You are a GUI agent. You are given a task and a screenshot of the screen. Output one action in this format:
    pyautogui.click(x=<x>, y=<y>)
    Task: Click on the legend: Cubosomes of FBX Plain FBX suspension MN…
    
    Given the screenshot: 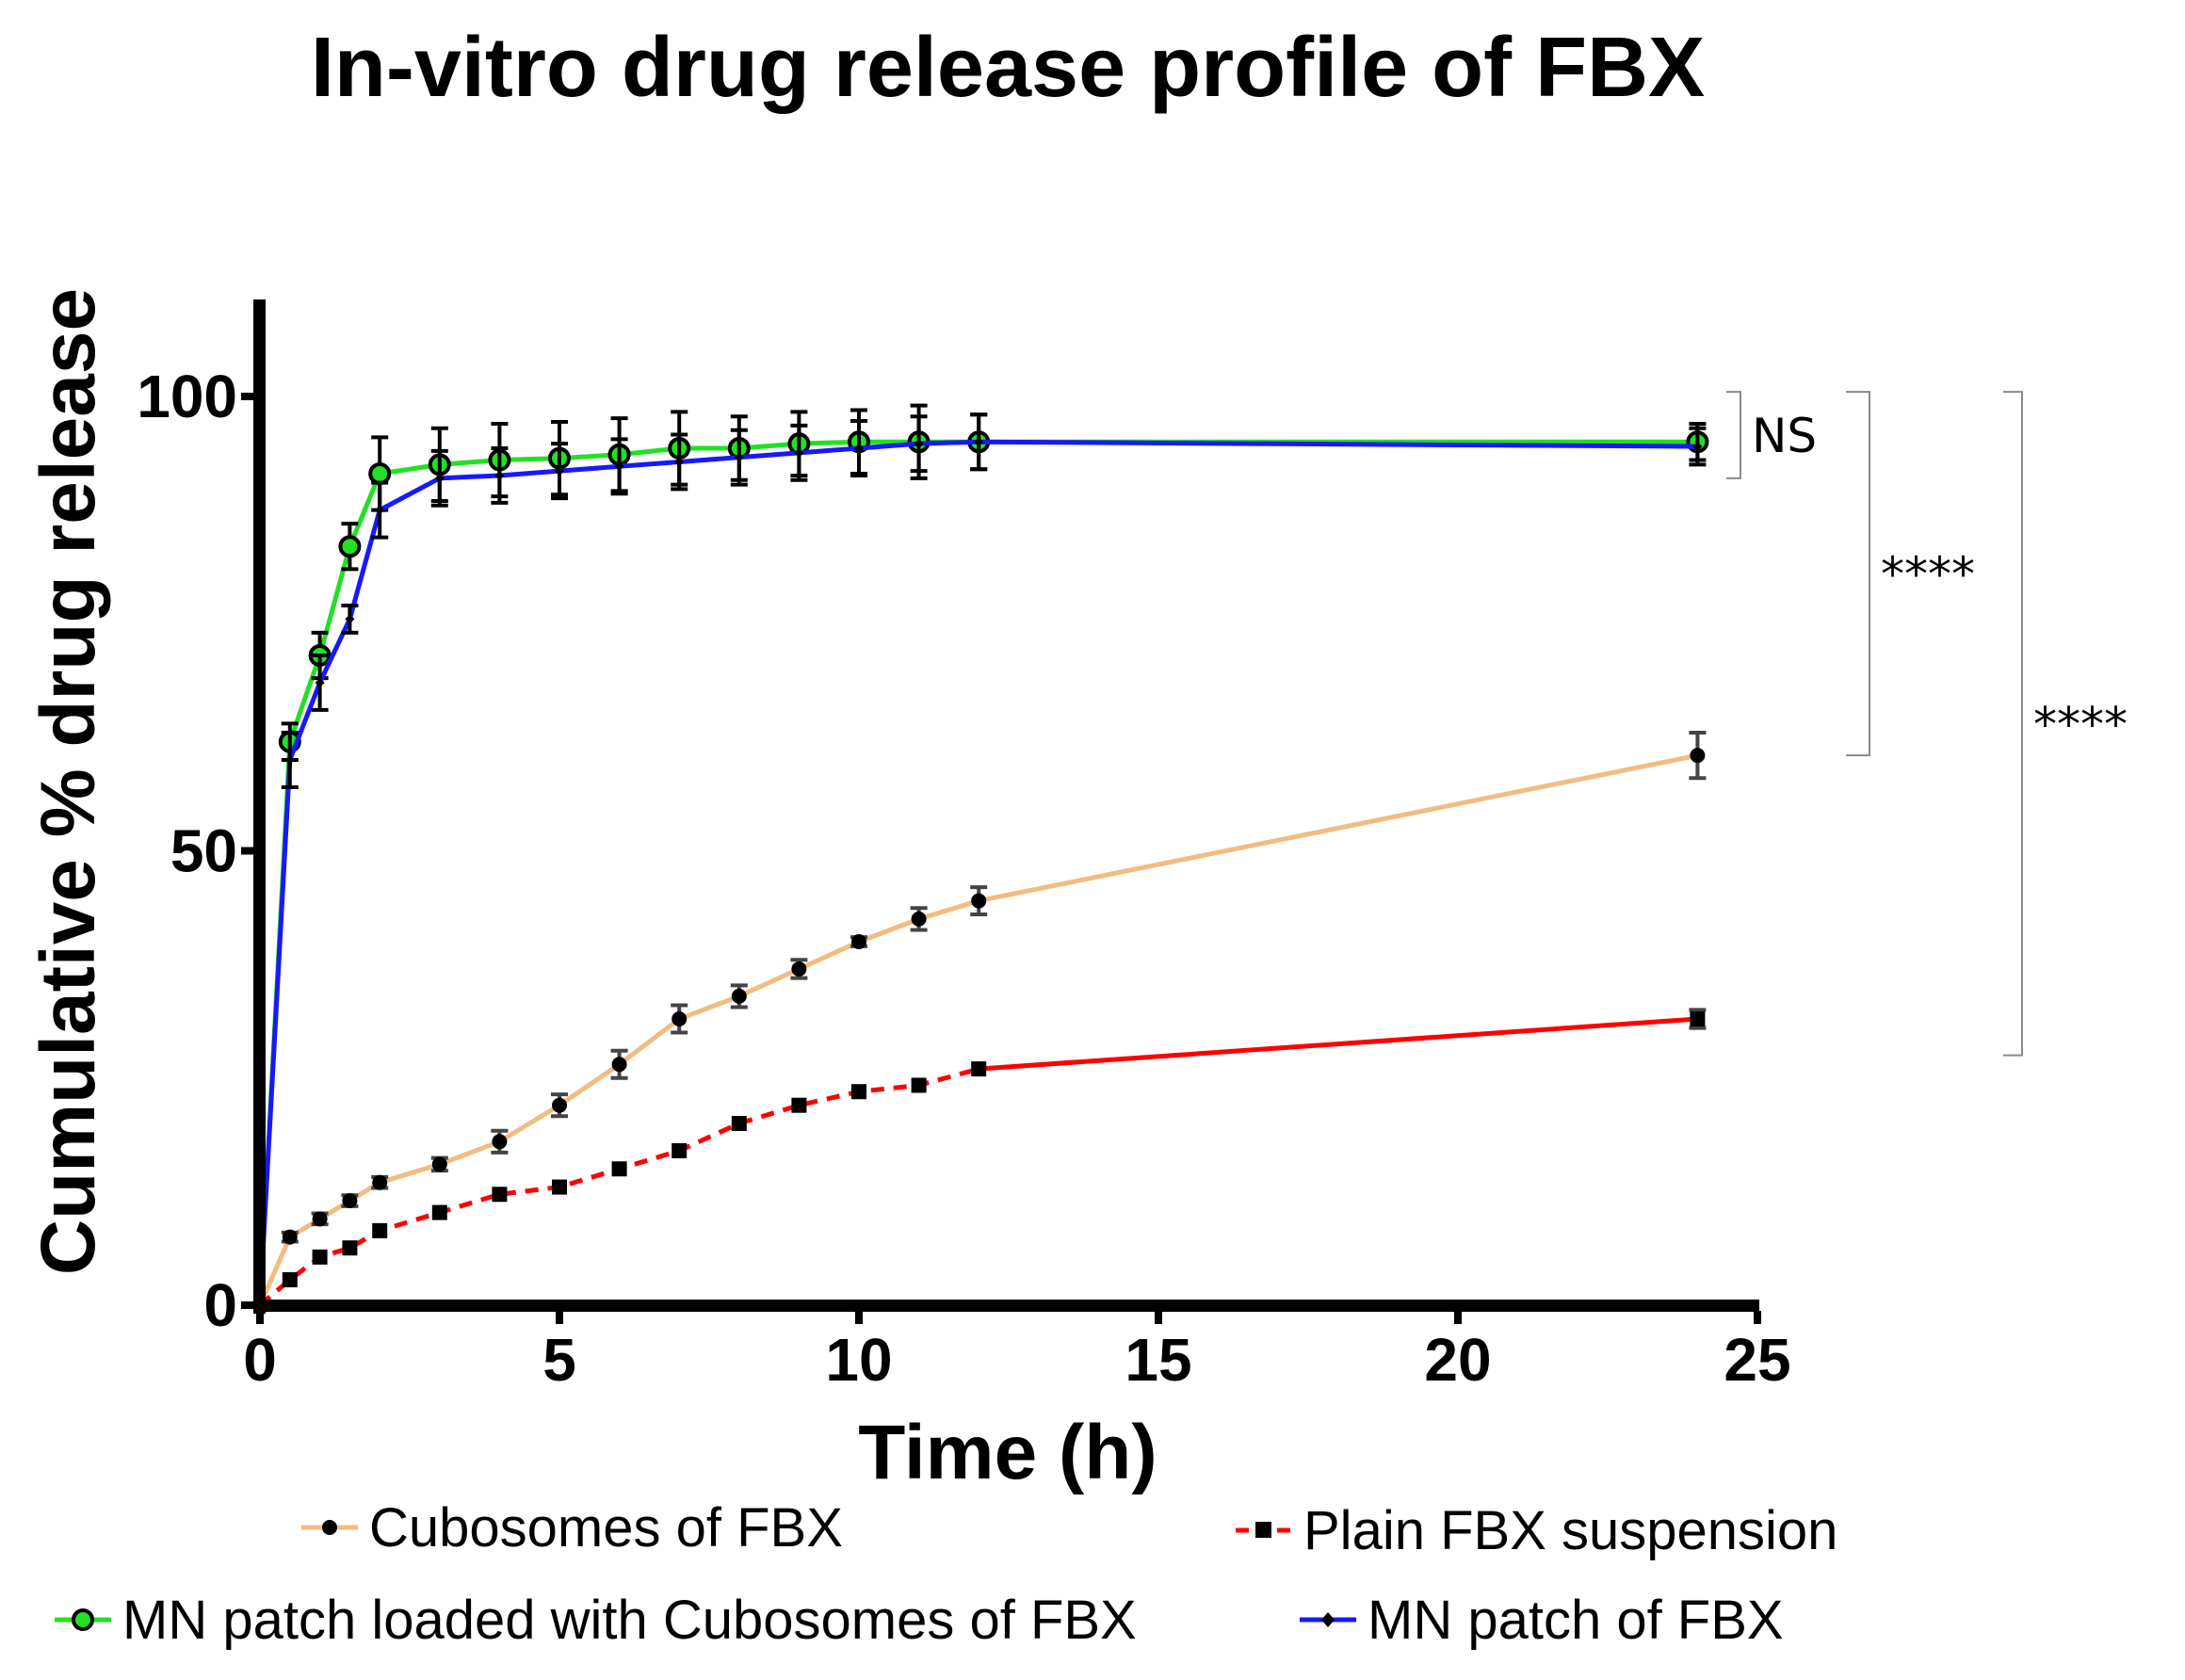 What is the action you would take?
    pyautogui.click(x=946, y=1574)
    